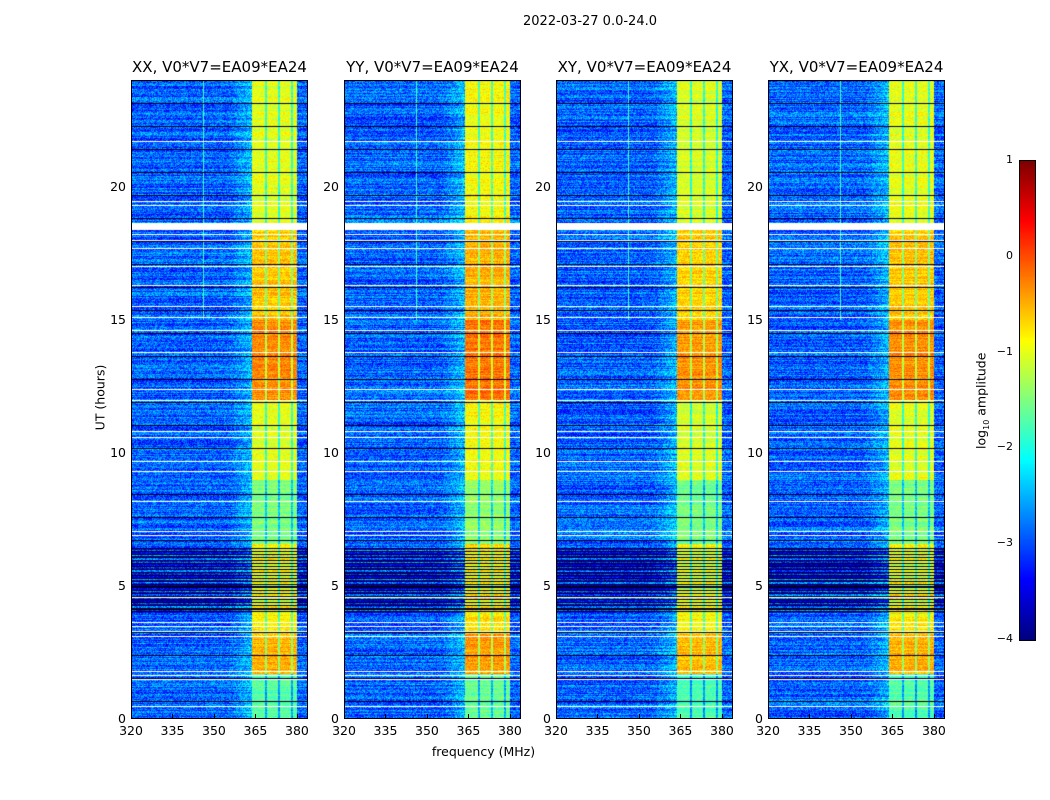 Image resolution: width=1050 pixels, height=800 pixels. Describe the element at coordinates (982, 400) in the screenshot. I see `colorbar-label: log10 amplitude` at that location.